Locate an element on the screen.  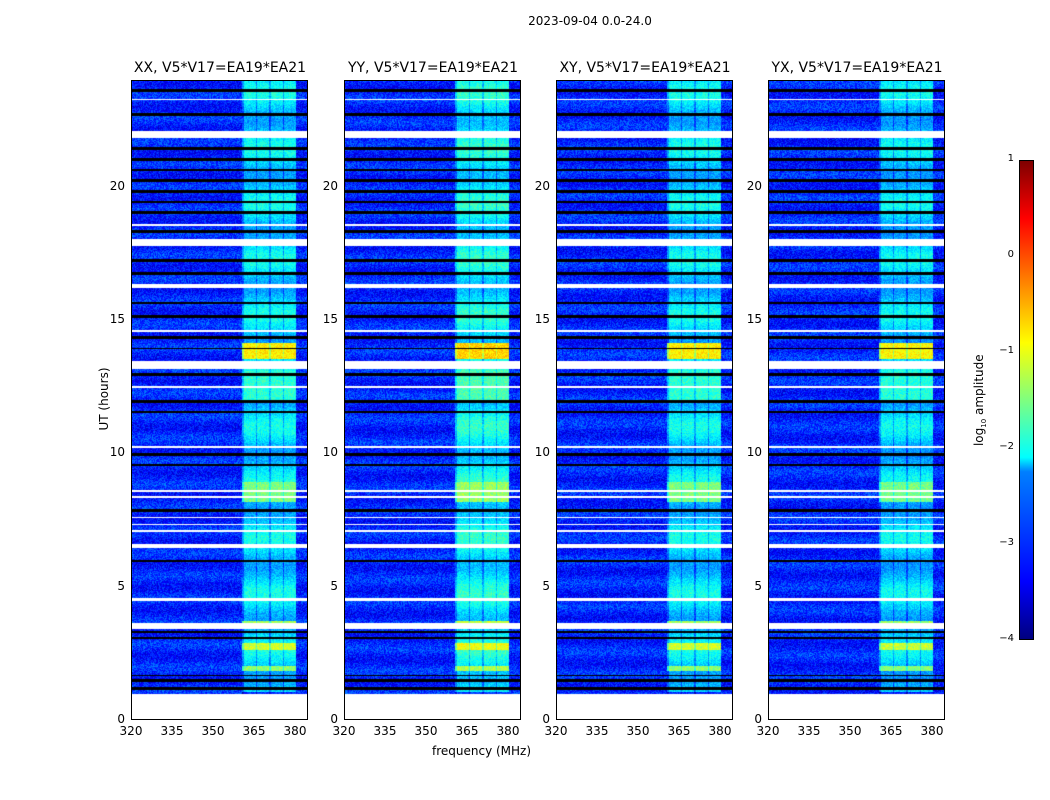
heatmap-canvas-xy is located at coordinates (644, 400).